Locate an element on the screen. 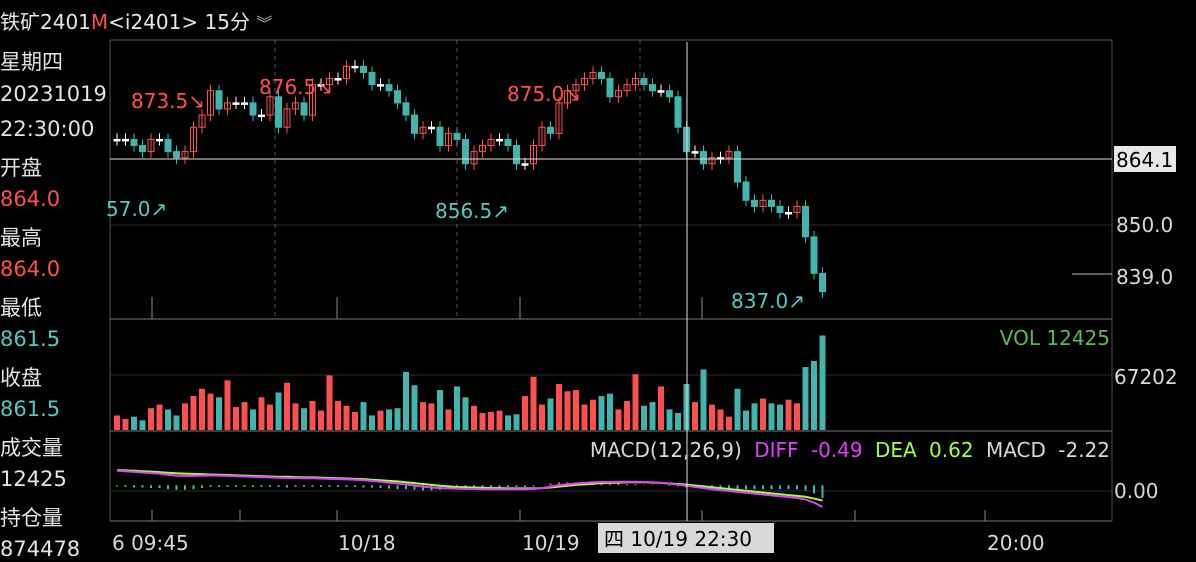 This screenshot has height=562, width=1196. macd-value-label: MACD is located at coordinates (1016, 450).